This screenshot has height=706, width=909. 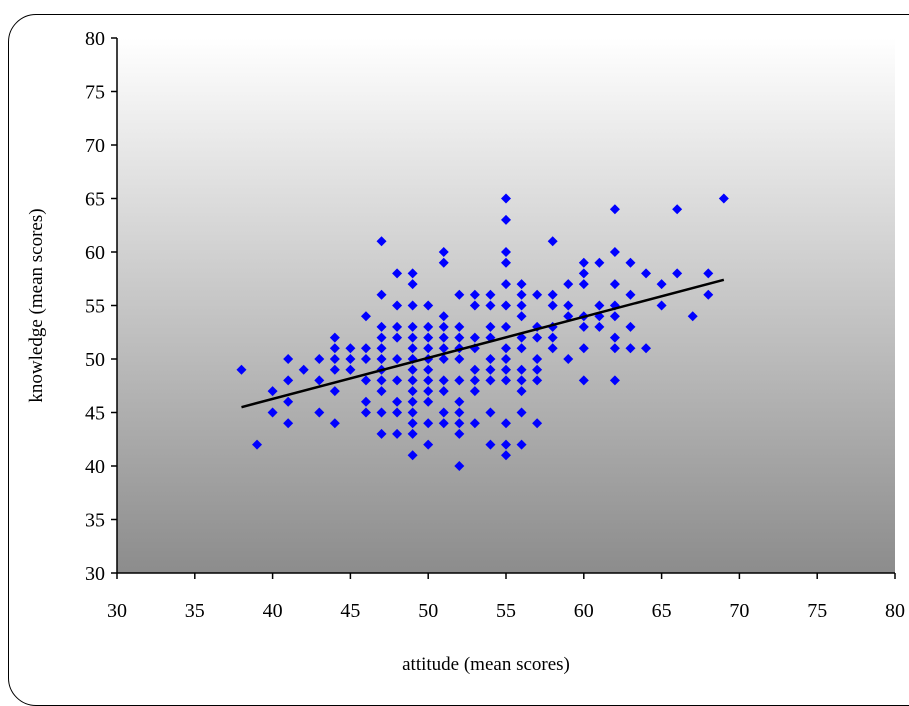 What do you see at coordinates (350, 611) in the screenshot?
I see `x-tick-label: 45` at bounding box center [350, 611].